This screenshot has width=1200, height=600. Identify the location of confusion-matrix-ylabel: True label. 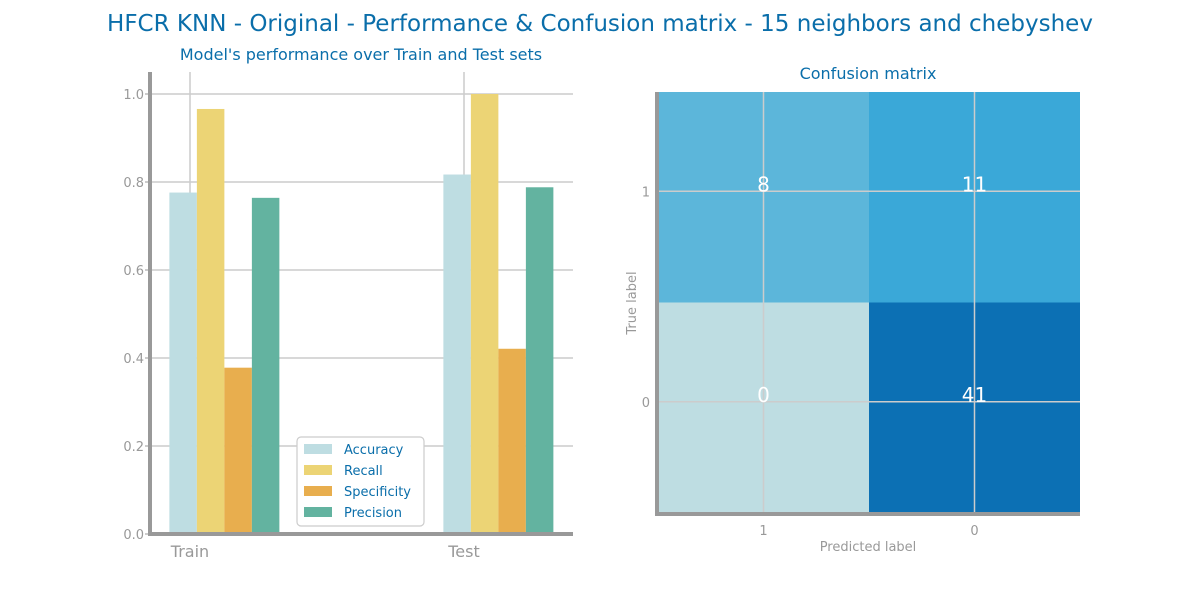
(632, 303).